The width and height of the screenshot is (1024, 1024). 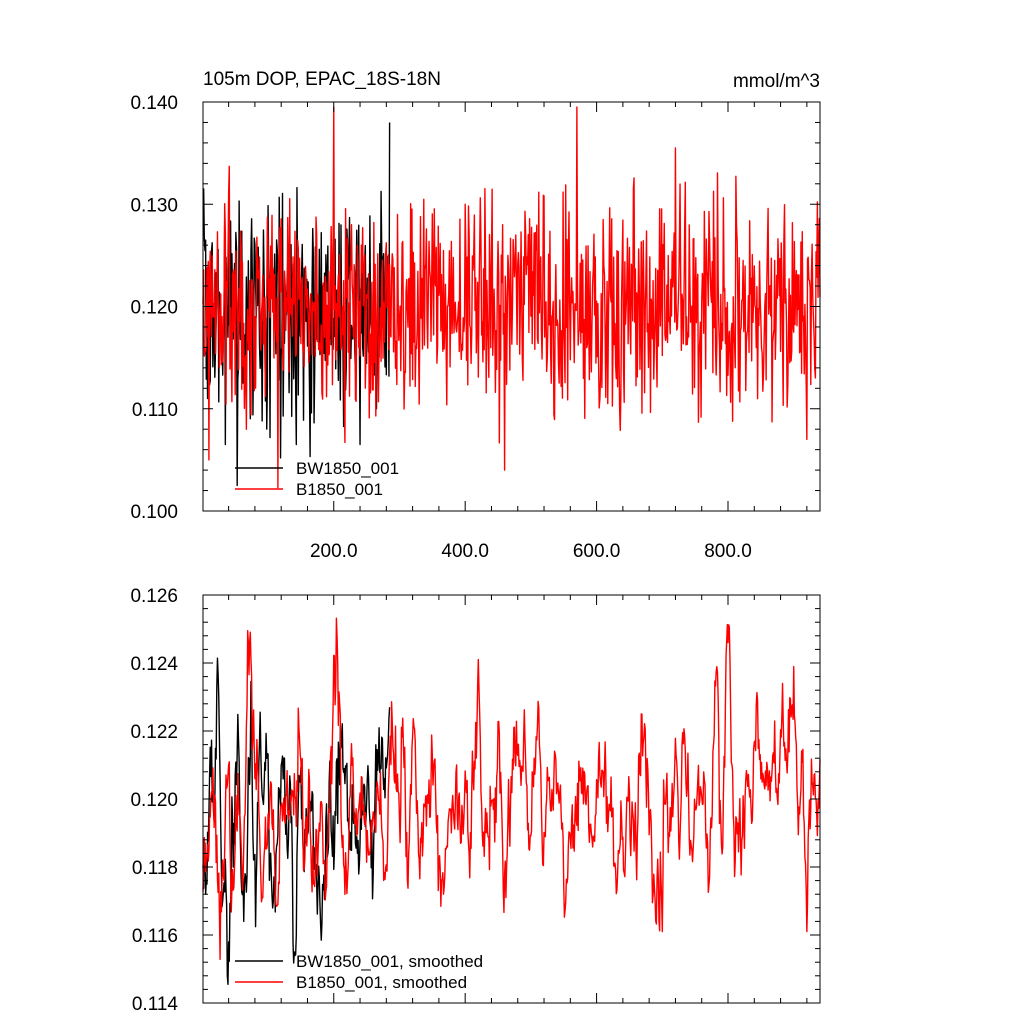 What do you see at coordinates (381, 982) in the screenshot?
I see `legend-label-b1850-smoothed: B1850_001, smoothed` at bounding box center [381, 982].